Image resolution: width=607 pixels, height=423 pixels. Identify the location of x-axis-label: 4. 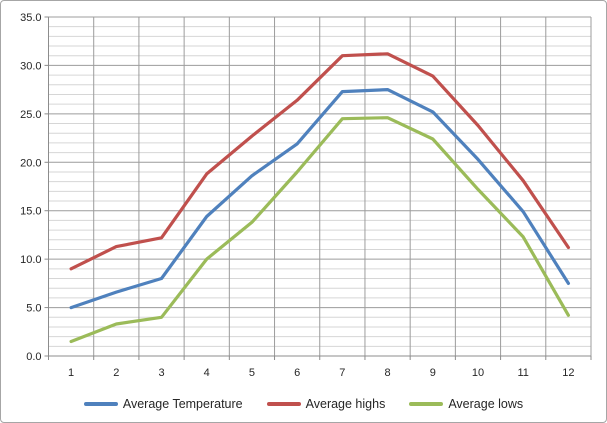
(207, 373).